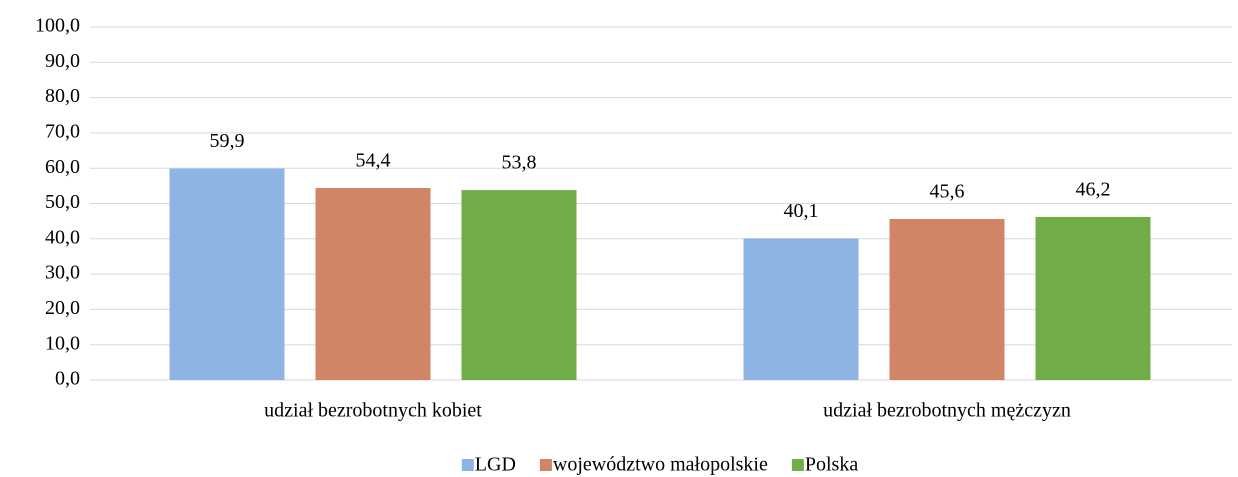 Image resolution: width=1238 pixels, height=477 pixels. What do you see at coordinates (62, 273) in the screenshot?
I see `y-tick-label: 30,0` at bounding box center [62, 273].